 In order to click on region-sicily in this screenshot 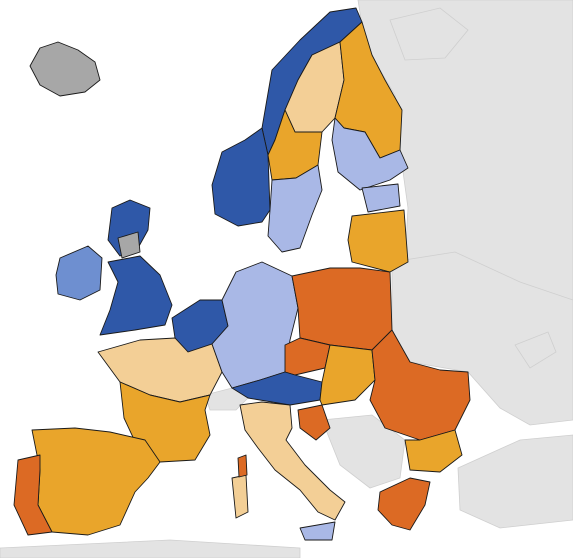, I will do `click(317, 531)`.